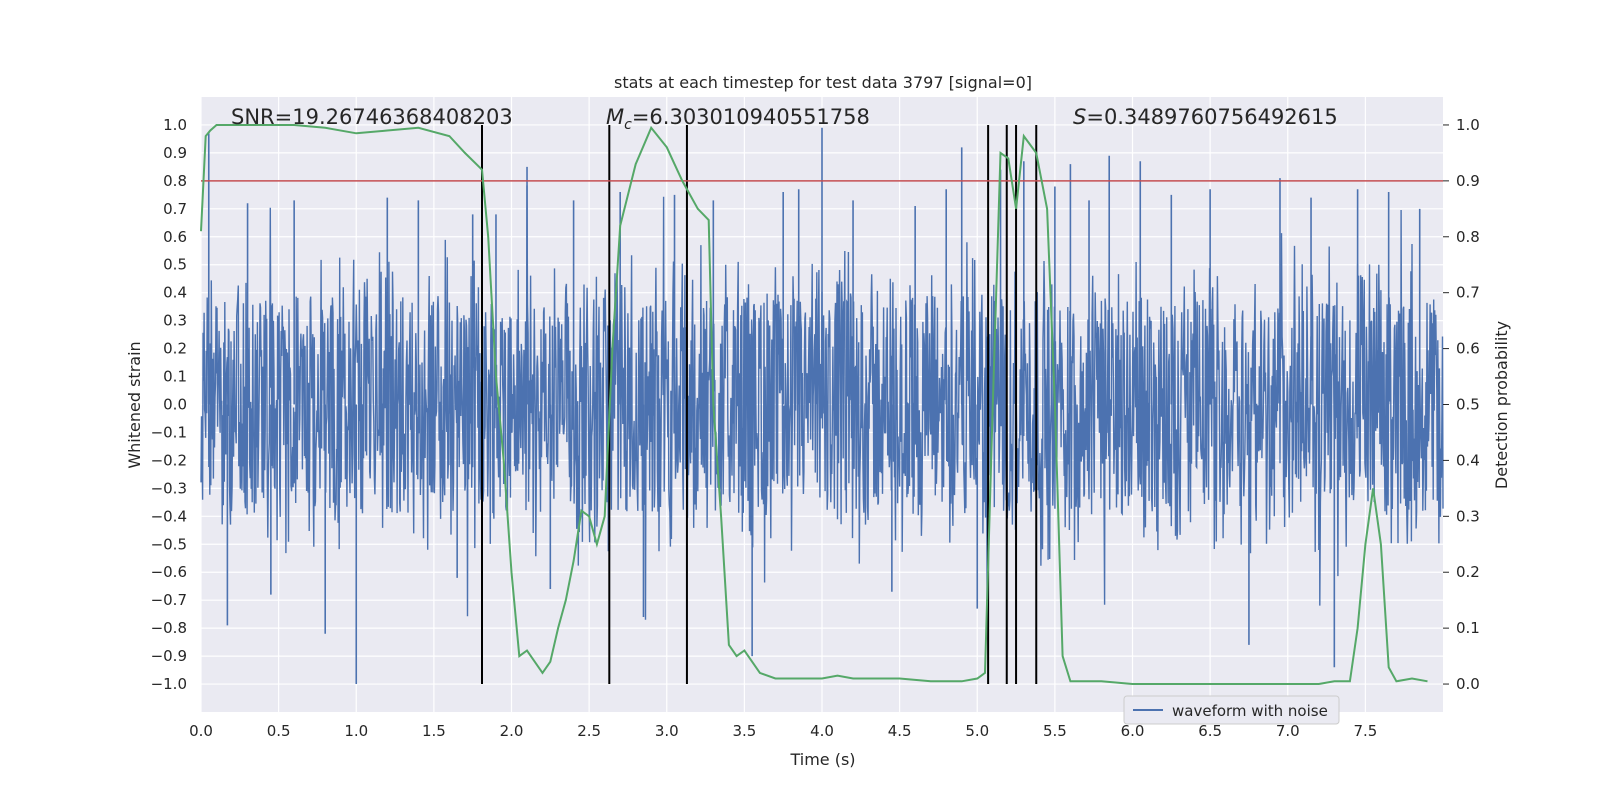 The image size is (1600, 800). Describe the element at coordinates (434, 731) in the screenshot. I see `x-tick-label: 1.5` at that location.